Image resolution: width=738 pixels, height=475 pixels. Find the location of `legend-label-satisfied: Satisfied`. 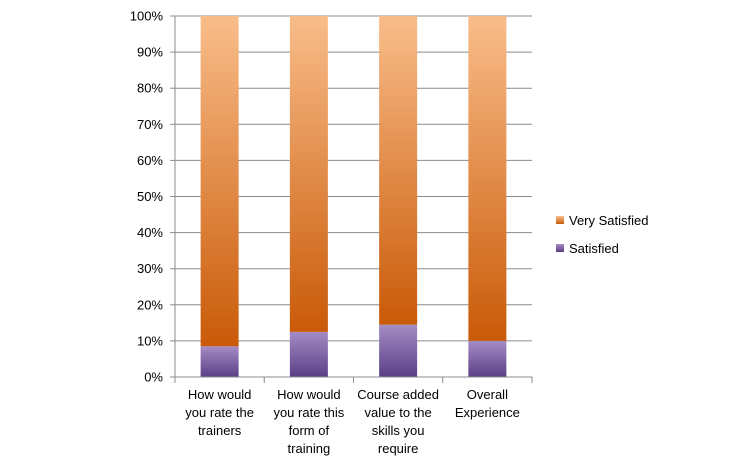

legend-label-satisfied: Satisfied is located at coordinates (594, 248).